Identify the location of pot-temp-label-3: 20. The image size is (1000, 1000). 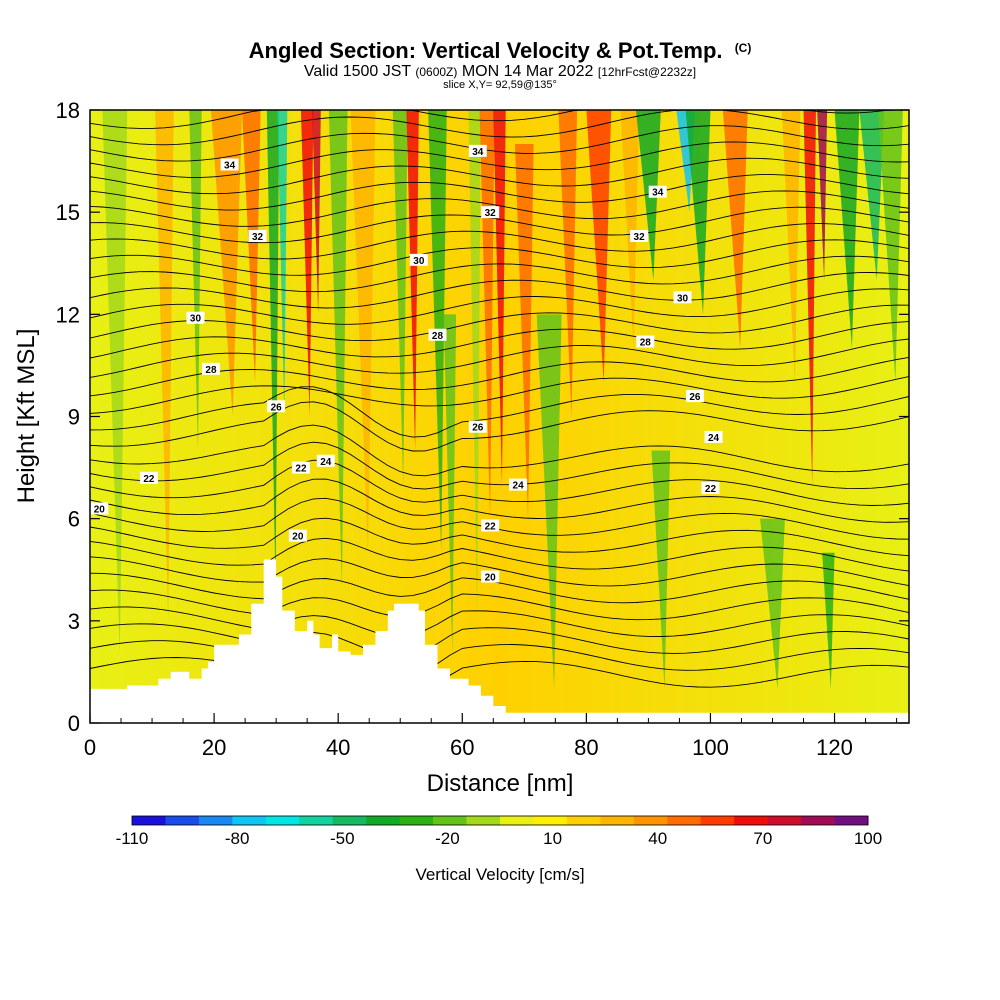
(490, 577).